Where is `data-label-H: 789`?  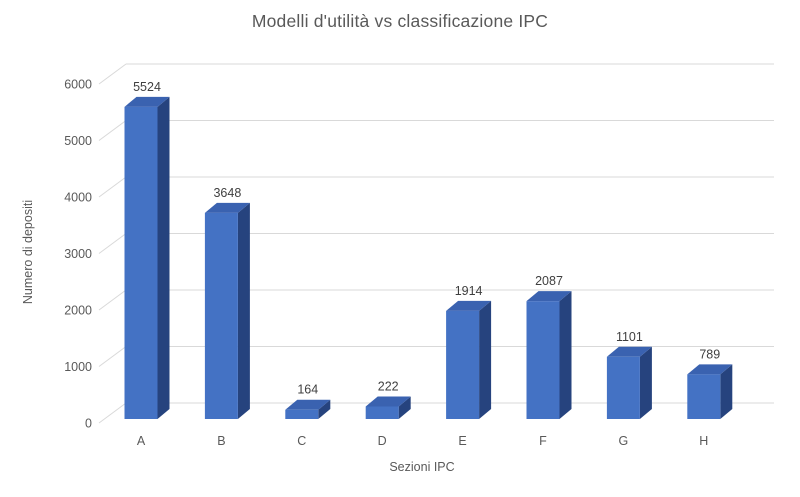
data-label-H: 789 is located at coordinates (709, 354).